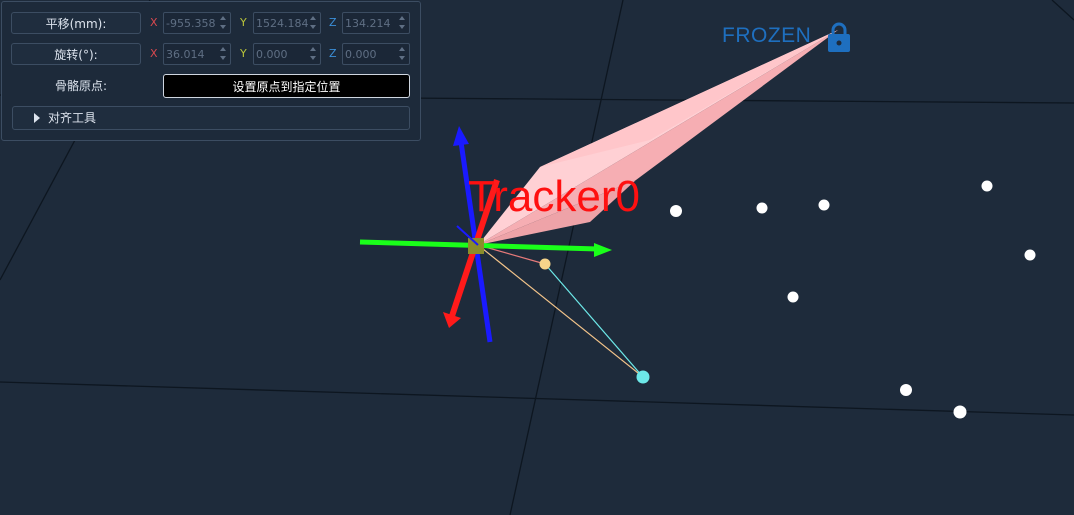  What do you see at coordinates (554, 196) in the screenshot?
I see `tracker-name-label: Tracker0` at bounding box center [554, 196].